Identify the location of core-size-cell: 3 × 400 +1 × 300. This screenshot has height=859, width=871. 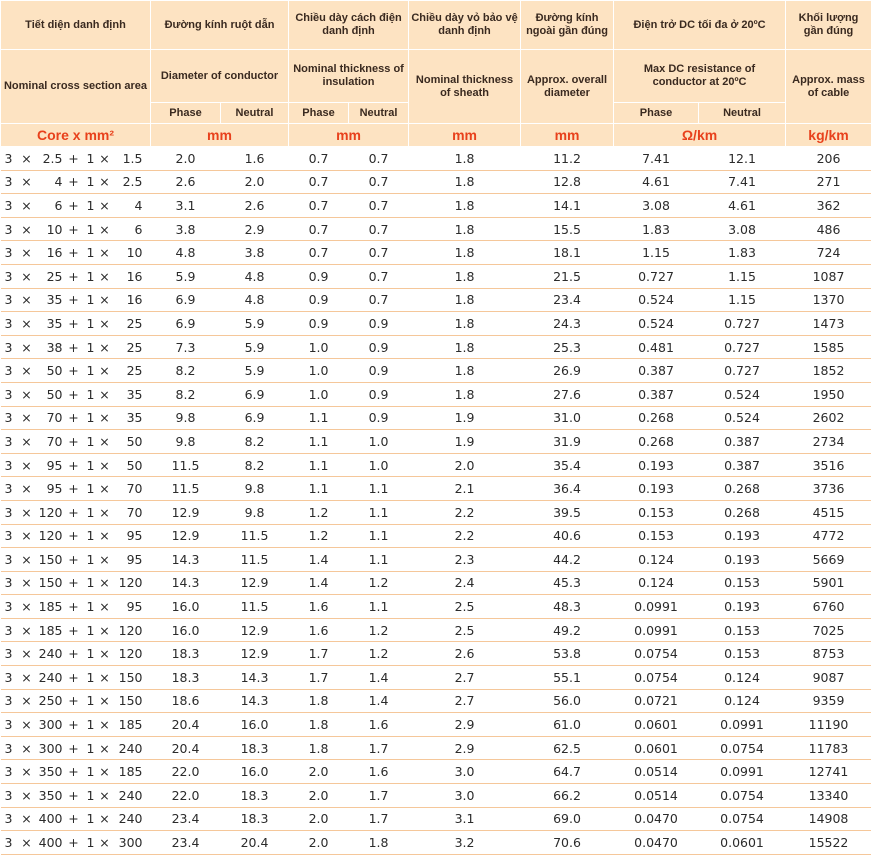
(75, 842).